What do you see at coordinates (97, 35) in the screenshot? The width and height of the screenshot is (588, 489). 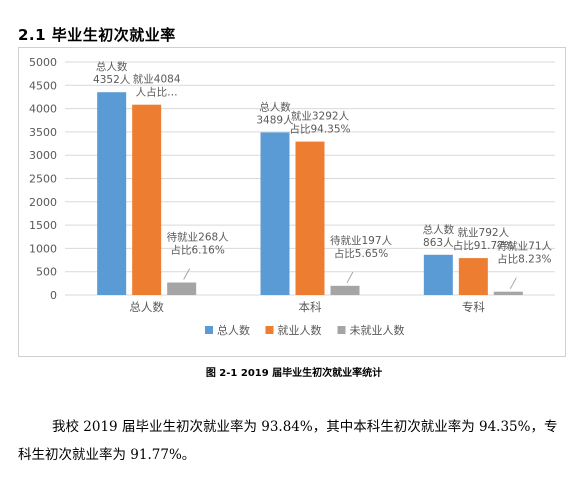 I see `section-title: 2.1 毕业生初次就业率` at bounding box center [97, 35].